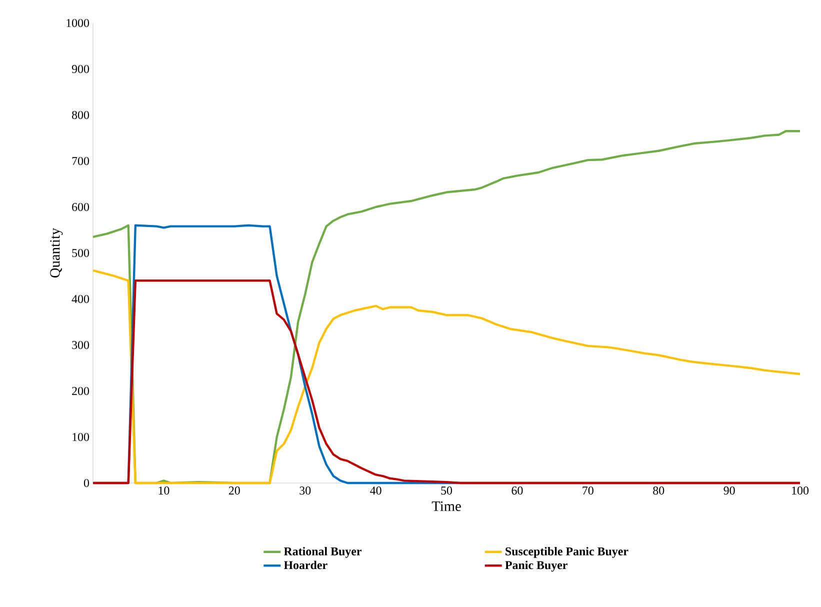 The width and height of the screenshot is (821, 607). What do you see at coordinates (81, 437) in the screenshot?
I see `y-tick-label: 100` at bounding box center [81, 437].